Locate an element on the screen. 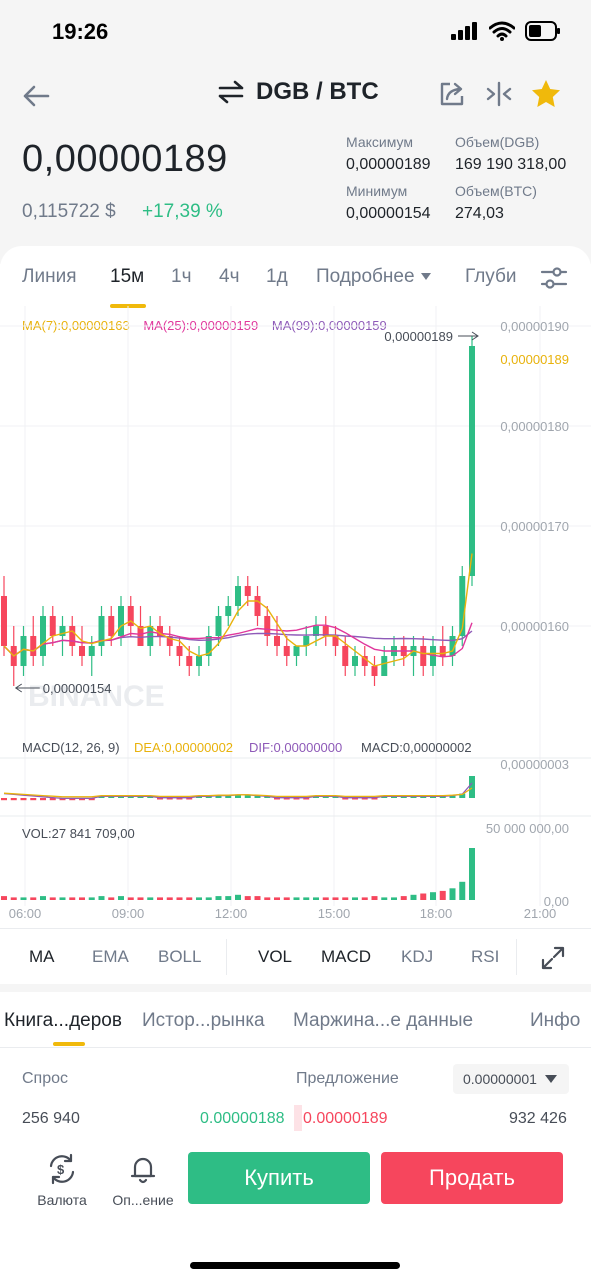  ask-header: Предложение is located at coordinates (347, 1078).